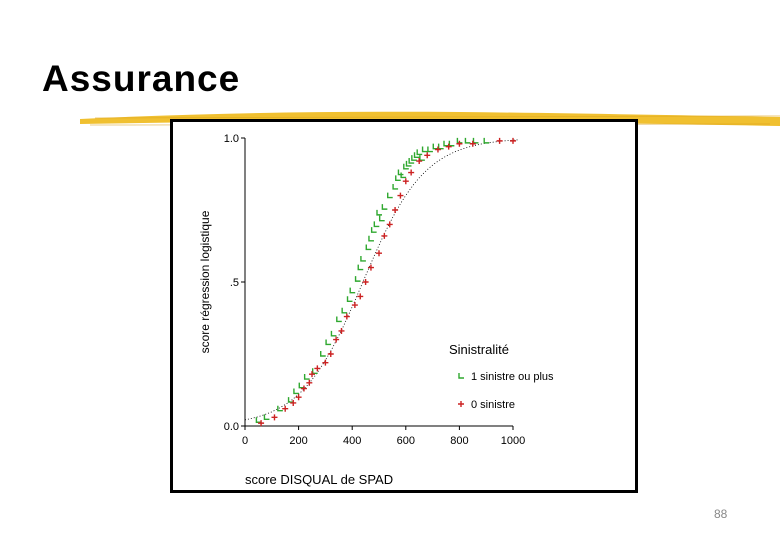 This screenshot has height=540, width=780. Describe the element at coordinates (141, 78) in the screenshot. I see `slide-title: Assurance` at that location.